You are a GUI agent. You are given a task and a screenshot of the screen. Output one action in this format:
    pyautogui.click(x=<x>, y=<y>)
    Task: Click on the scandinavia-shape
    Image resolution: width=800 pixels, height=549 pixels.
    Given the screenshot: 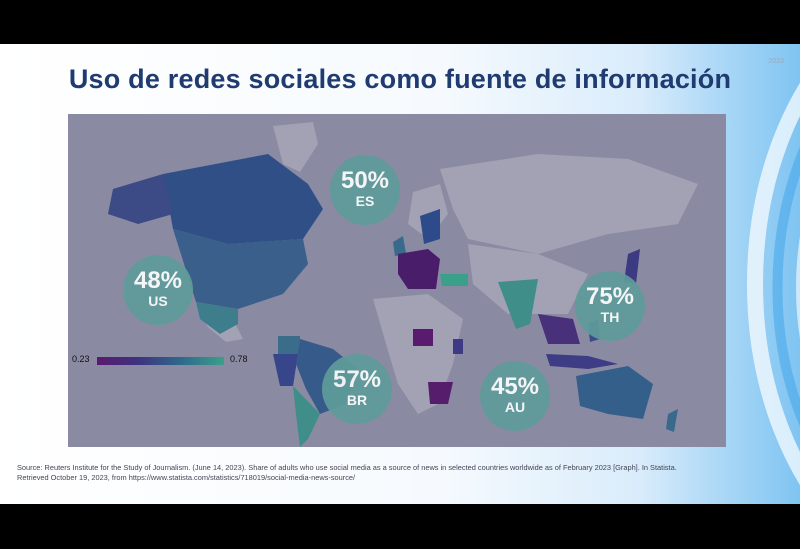 What is the action you would take?
    pyautogui.click(x=430, y=226)
    